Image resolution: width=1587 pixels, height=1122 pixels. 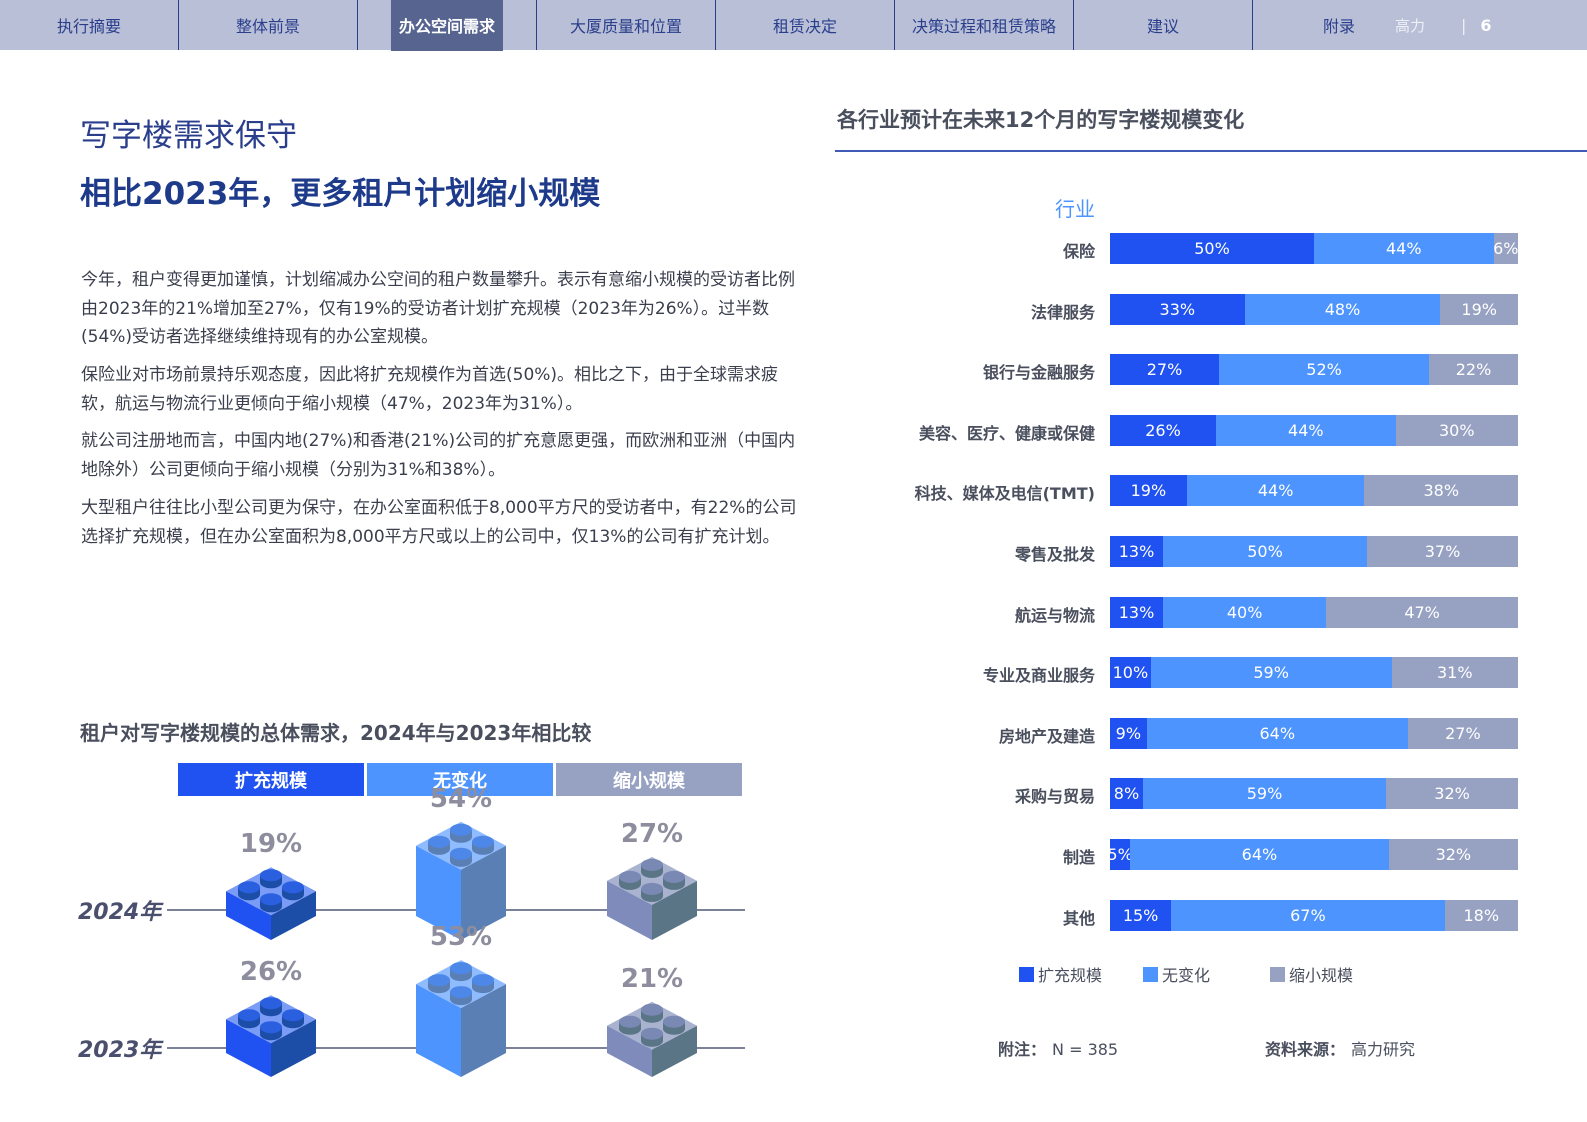 I want to click on bar-segment: 8%, so click(x=1126, y=794).